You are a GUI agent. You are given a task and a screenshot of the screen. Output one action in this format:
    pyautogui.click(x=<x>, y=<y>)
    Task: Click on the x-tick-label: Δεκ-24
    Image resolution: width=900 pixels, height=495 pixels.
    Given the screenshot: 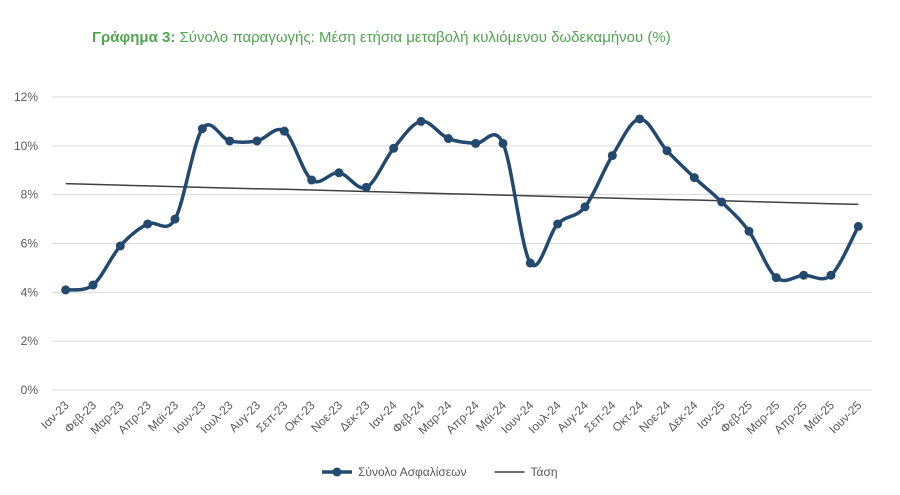 What is the action you would take?
    pyautogui.click(x=683, y=416)
    